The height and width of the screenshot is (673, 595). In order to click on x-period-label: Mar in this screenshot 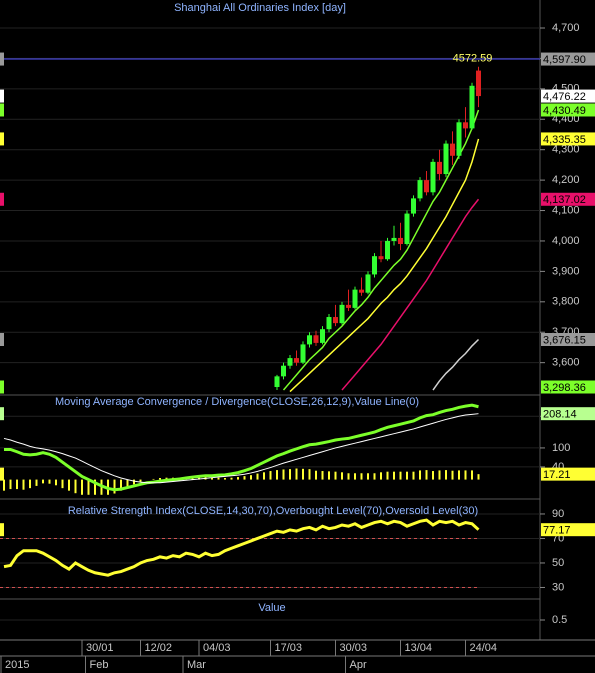, I will do `click(196, 665)`.